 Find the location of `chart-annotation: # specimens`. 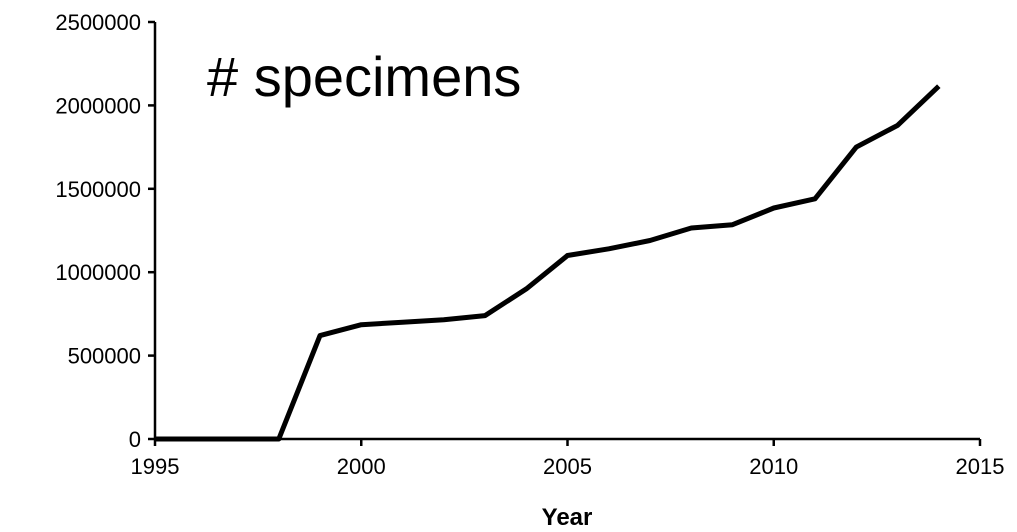

chart-annotation: # specimens is located at coordinates (364, 76).